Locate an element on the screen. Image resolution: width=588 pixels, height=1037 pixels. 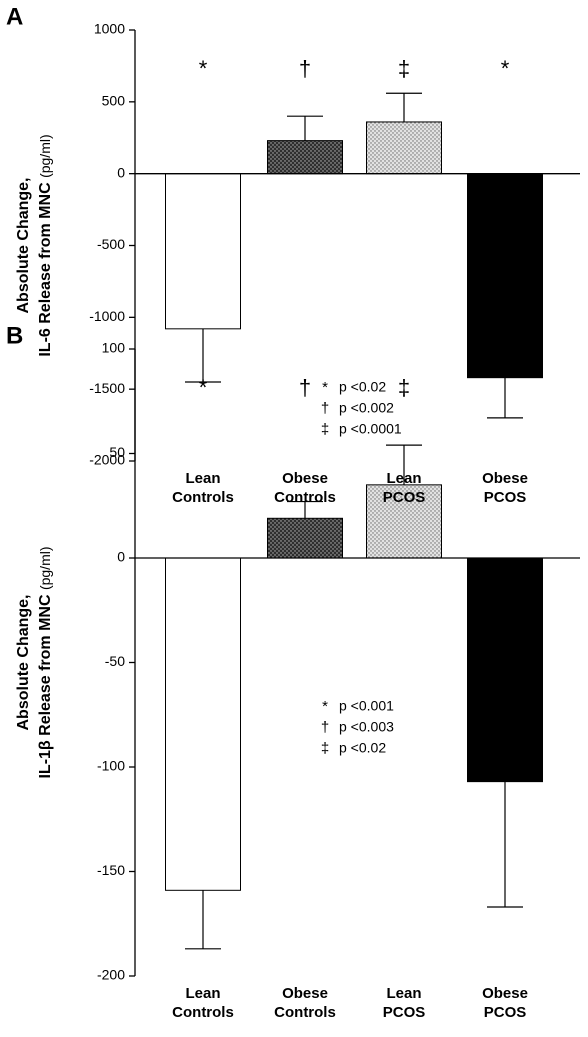
y-axis-label: IL-1β Release from MNC (pg/ml) is located at coordinates (46, 662).